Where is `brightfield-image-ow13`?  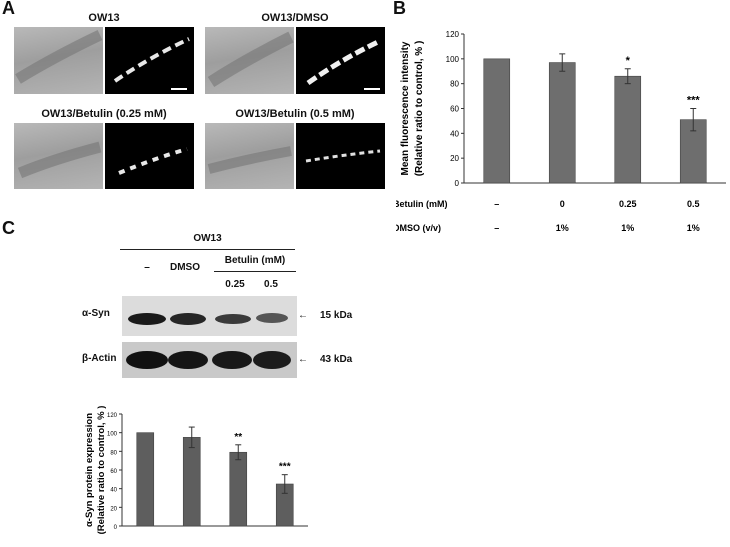 brightfield-image-ow13 is located at coordinates (58, 60).